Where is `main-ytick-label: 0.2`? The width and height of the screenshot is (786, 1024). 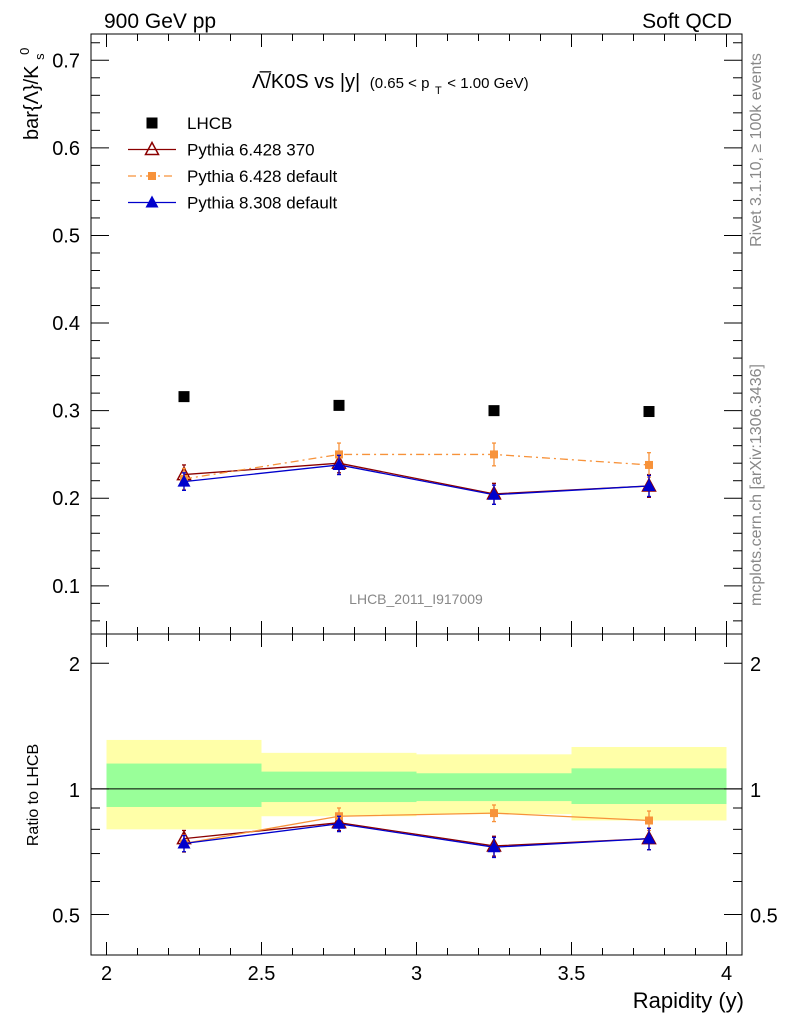
main-ytick-label: 0.2 is located at coordinates (66, 499).